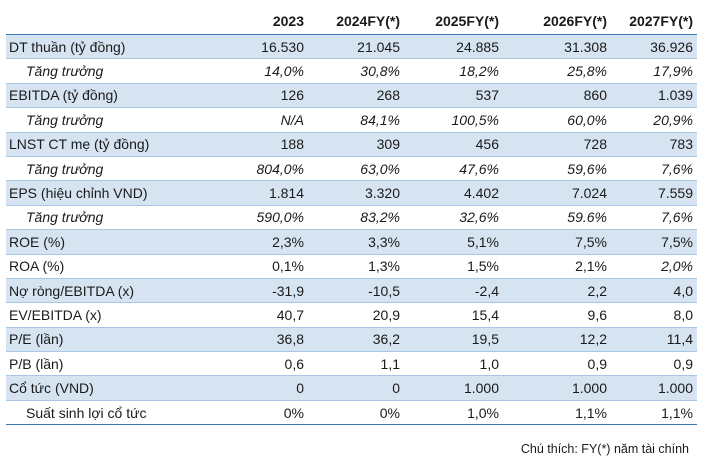  What do you see at coordinates (654, 96) in the screenshot?
I see `table-cell: 1.039` at bounding box center [654, 96].